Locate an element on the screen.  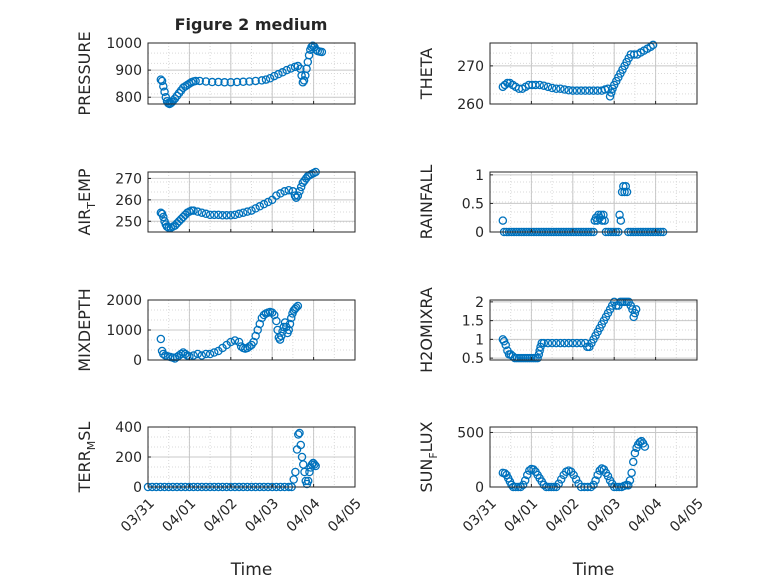
y-tick-label: 0 is located at coordinates (137, 361).